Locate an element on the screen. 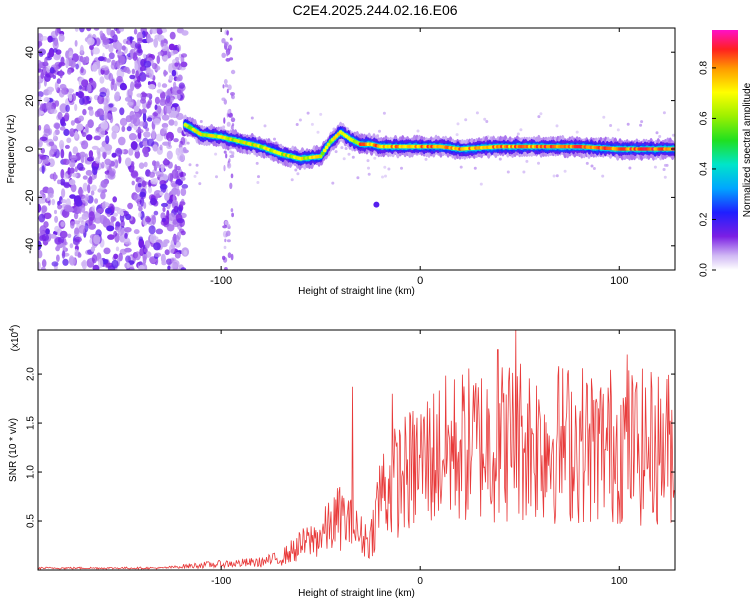 Image resolution: width=750 pixels, height=600 pixels. ridge-core is located at coordinates (320, 156).